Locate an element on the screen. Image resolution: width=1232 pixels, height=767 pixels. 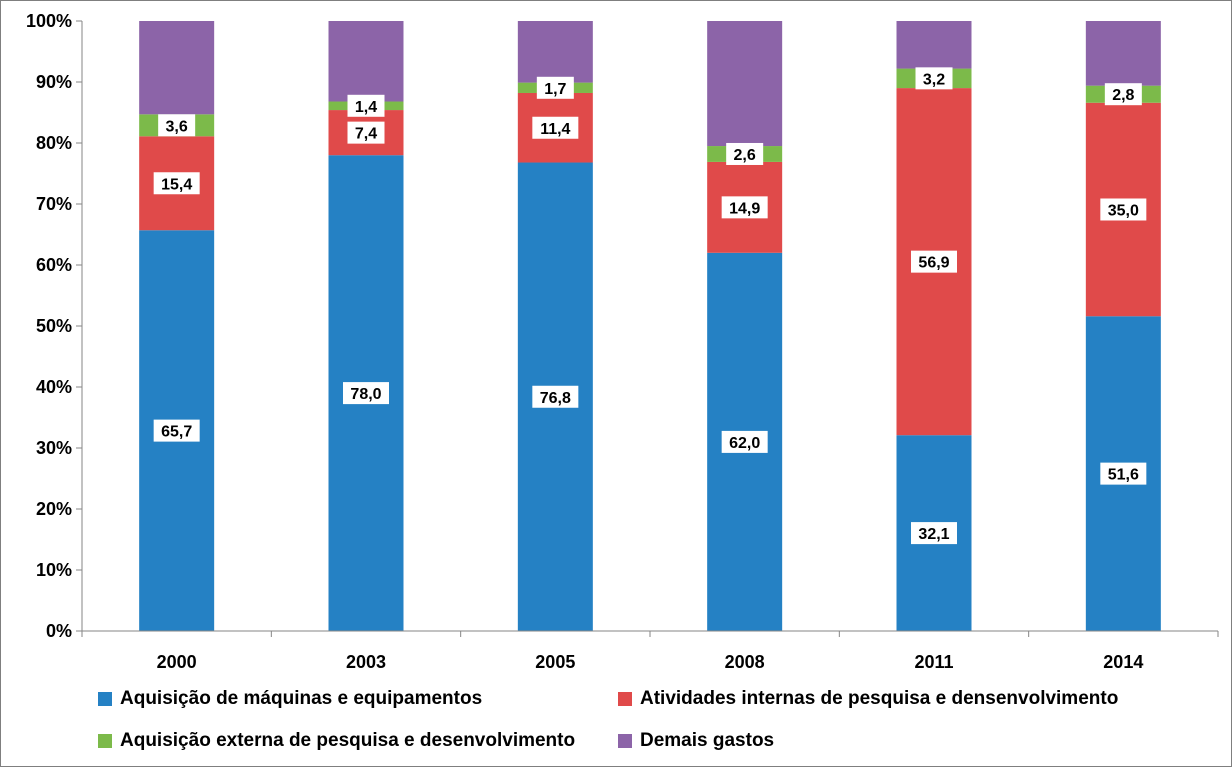
bar-segment-2000-s3 is located at coordinates (177, 68).